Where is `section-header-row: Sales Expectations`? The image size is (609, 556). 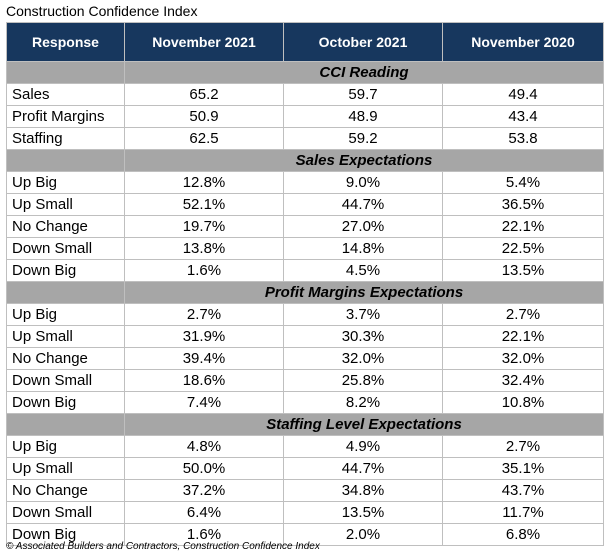
section-header-row: Sales Expectations is located at coordinates (305, 160).